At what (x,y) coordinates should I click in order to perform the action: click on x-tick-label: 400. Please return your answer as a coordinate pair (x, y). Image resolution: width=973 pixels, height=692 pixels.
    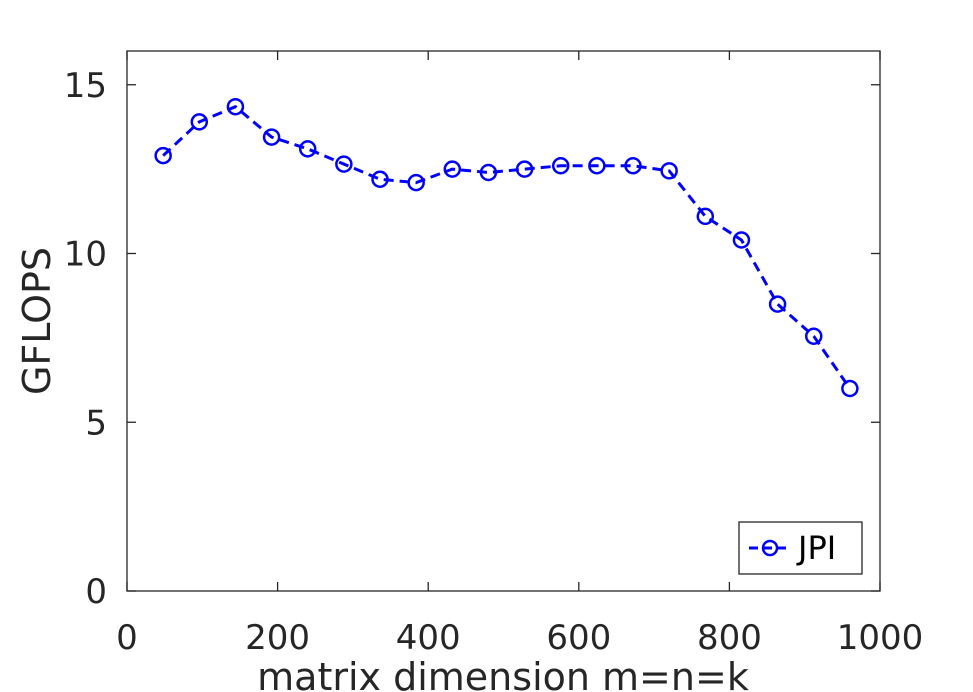
    Looking at the image, I should click on (428, 638).